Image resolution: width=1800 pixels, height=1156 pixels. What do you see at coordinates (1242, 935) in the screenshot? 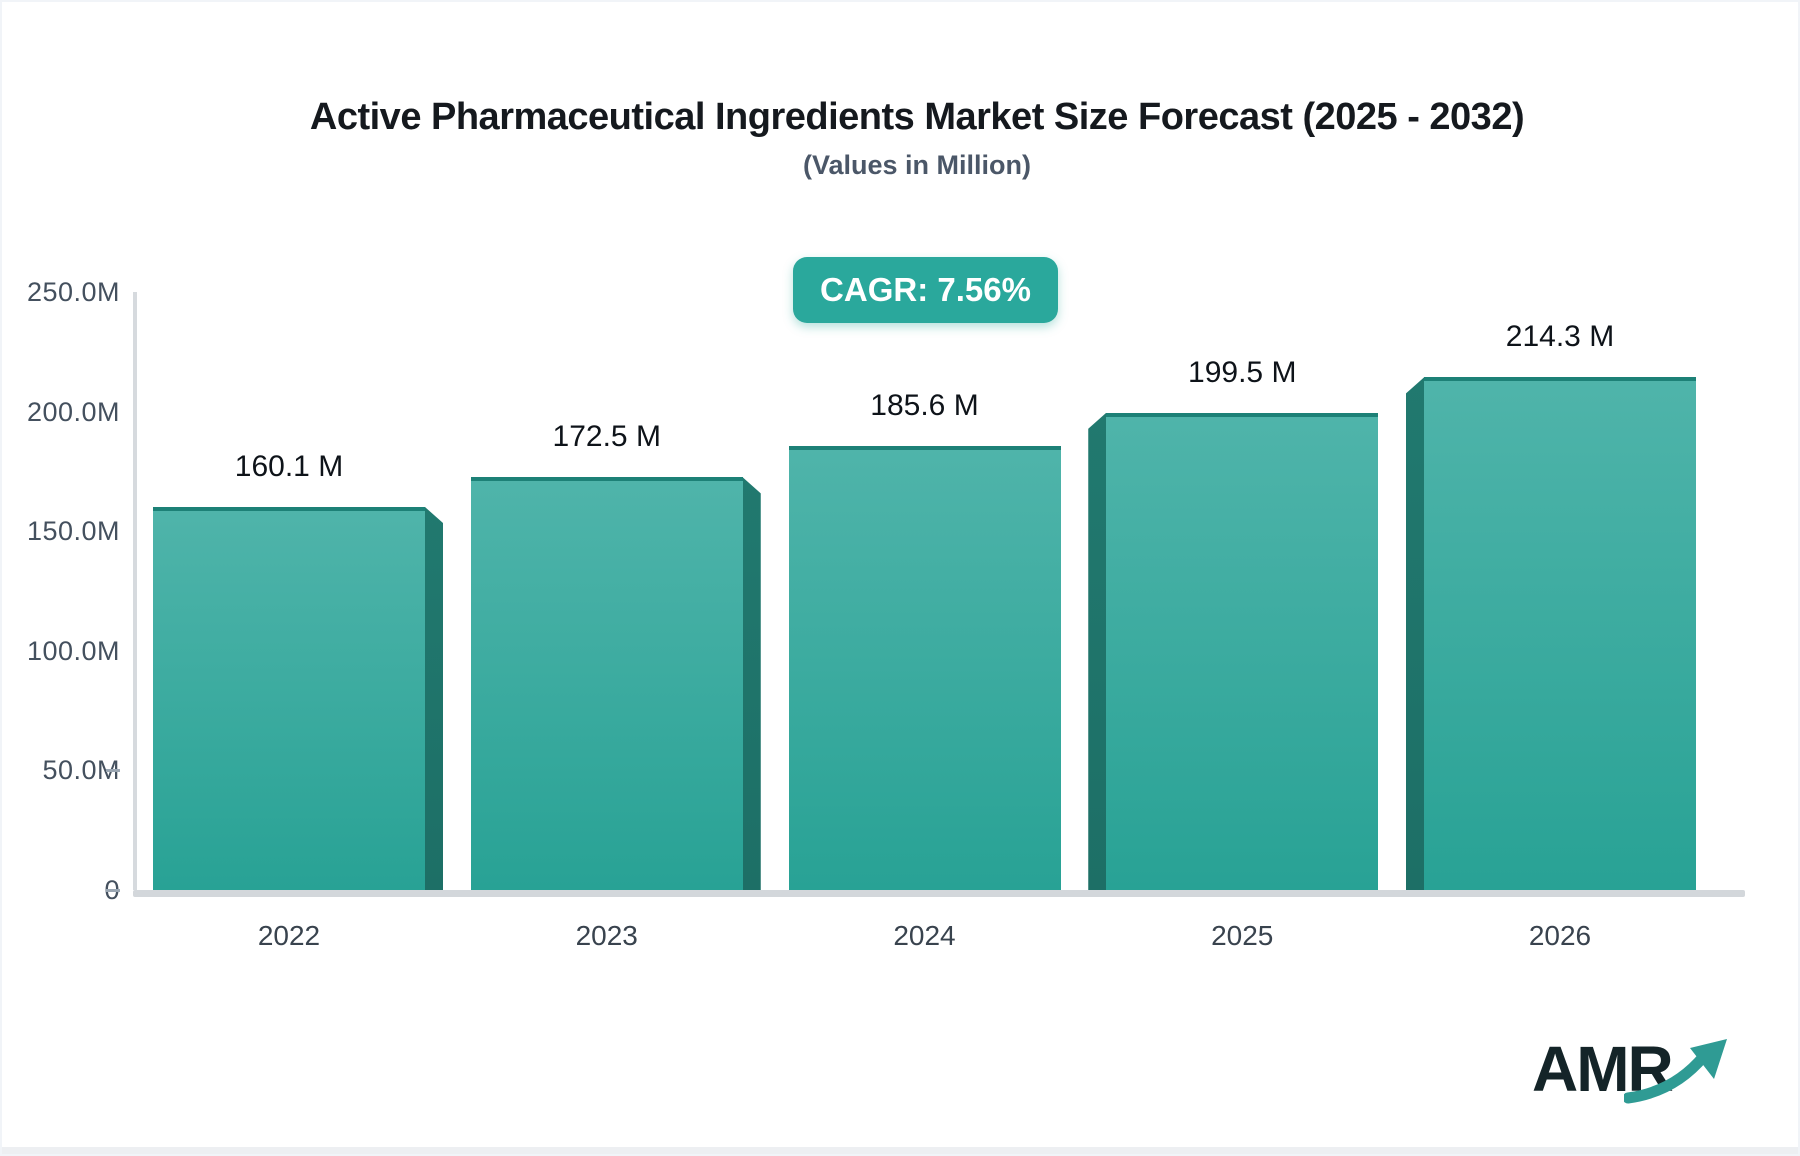
I see `x-axis-label-2025: 2025` at bounding box center [1242, 935].